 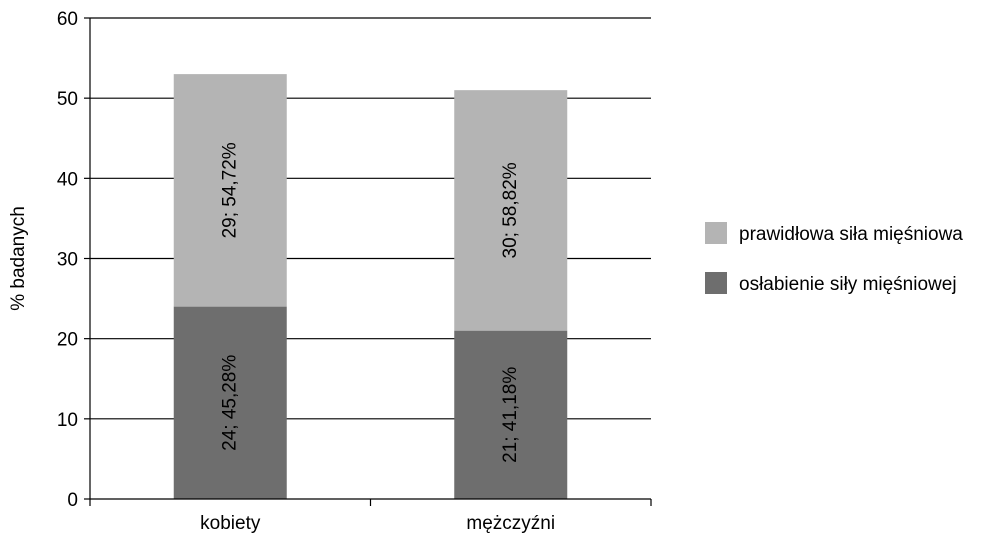 I want to click on y-tick-label: 10, so click(x=67, y=420).